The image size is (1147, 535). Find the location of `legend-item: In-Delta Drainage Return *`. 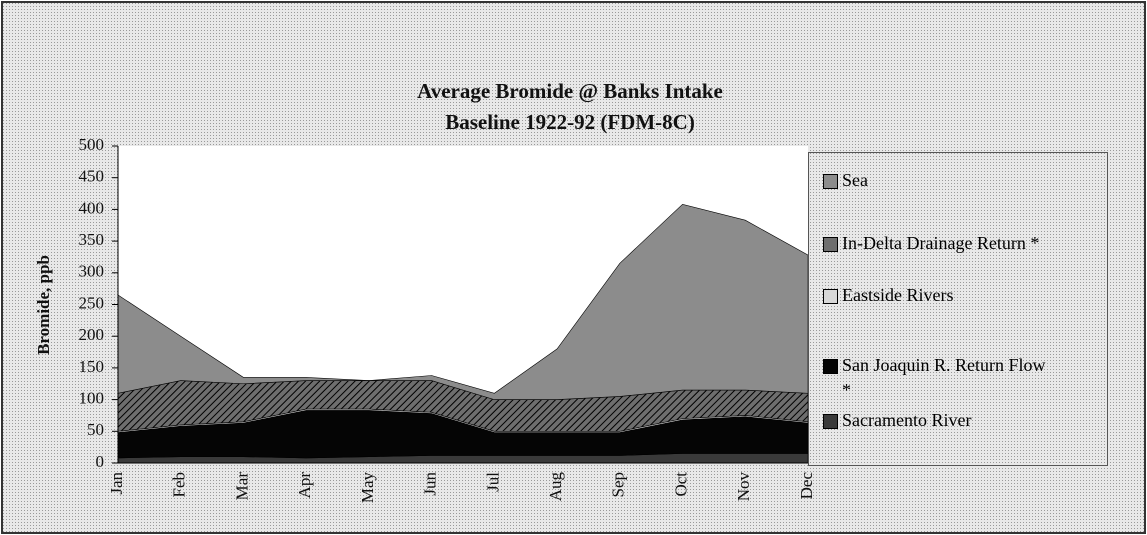

legend-item: In-Delta Drainage Return * is located at coordinates (958, 243).